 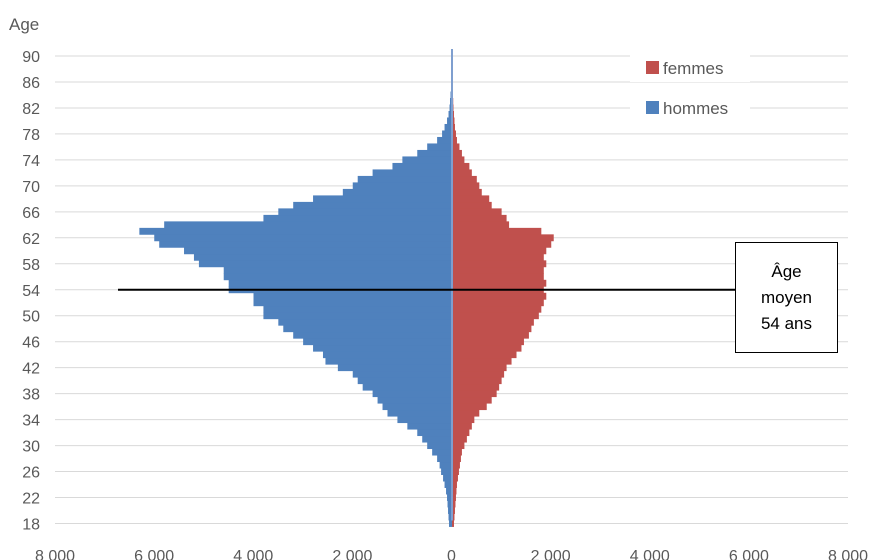 I want to click on x-tick-label: 0, so click(x=451, y=554).